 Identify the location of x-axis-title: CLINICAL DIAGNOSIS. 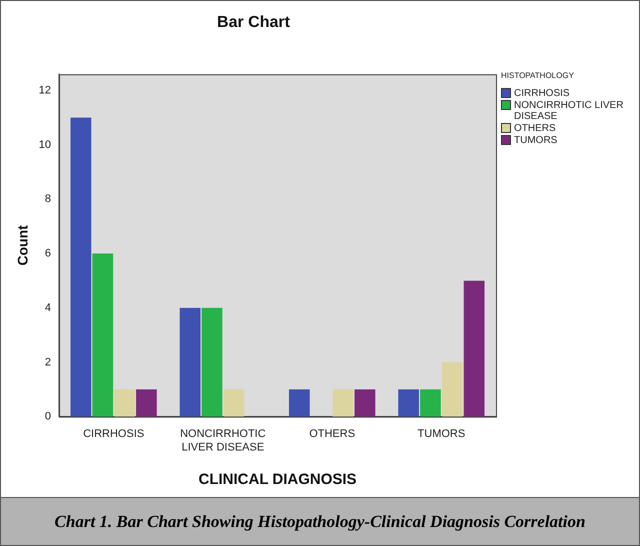
(277, 479).